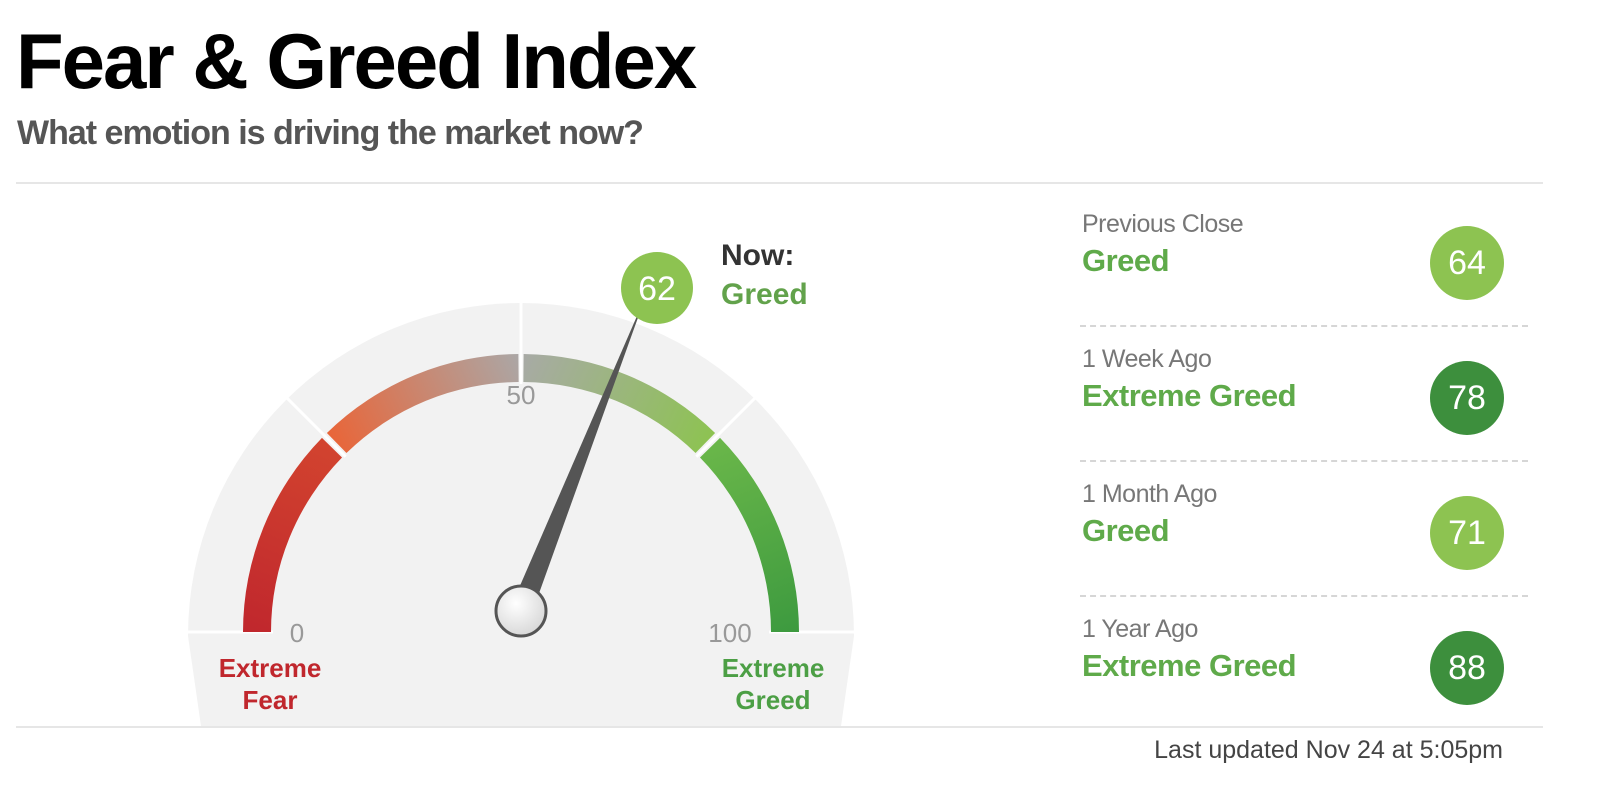  I want to click on extreme-fear-caption-line2: Fear, so click(270, 700).